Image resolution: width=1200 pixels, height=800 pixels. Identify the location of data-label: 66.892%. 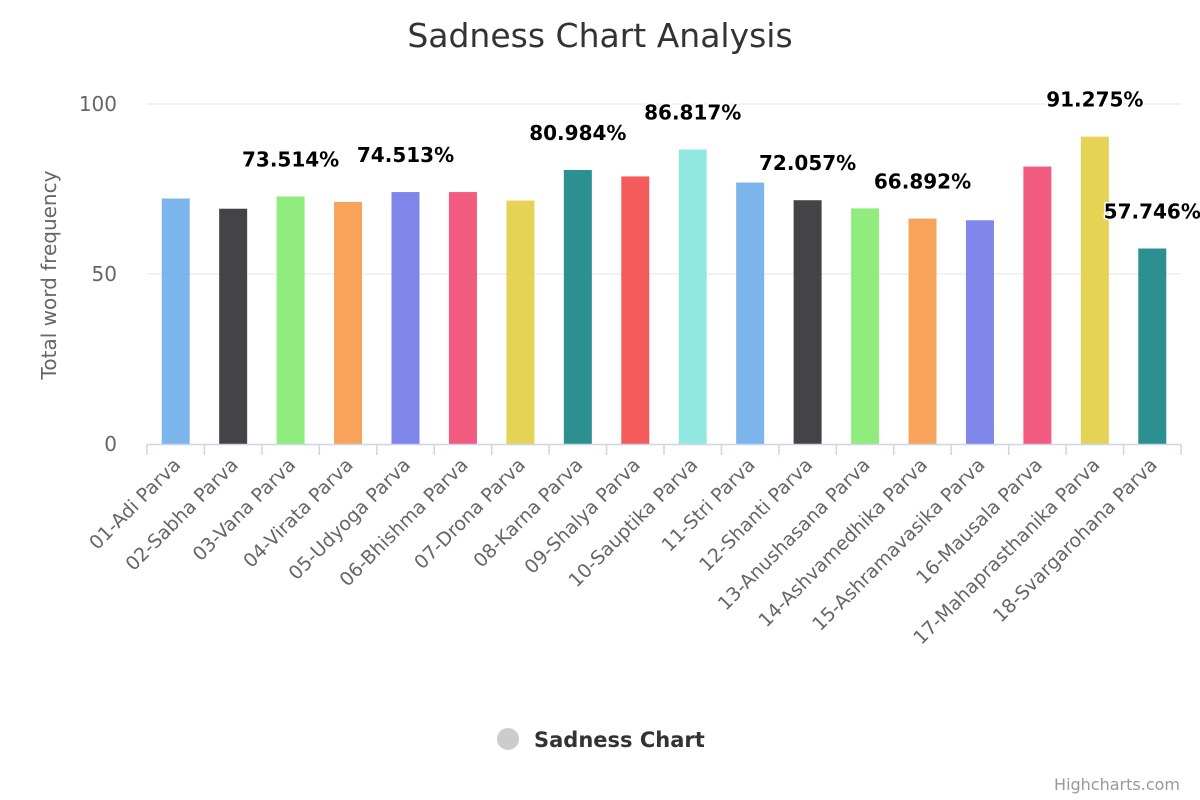
(922, 182).